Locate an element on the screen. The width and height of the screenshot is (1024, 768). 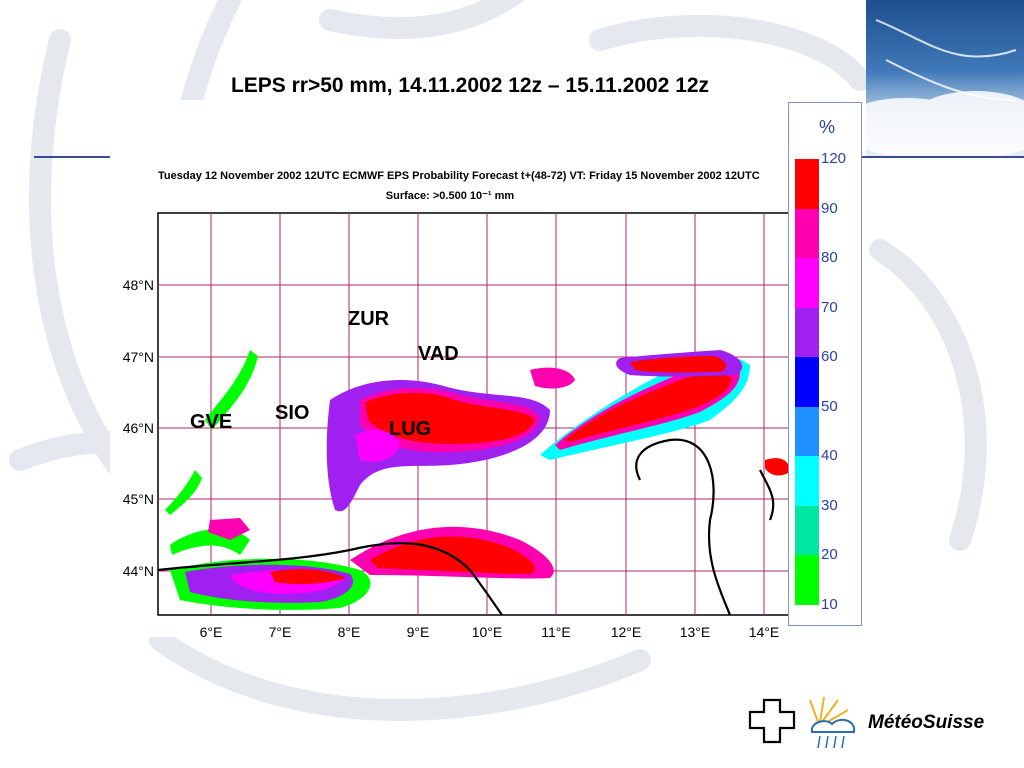
lon-label-13e: 13°E is located at coordinates (695, 632).